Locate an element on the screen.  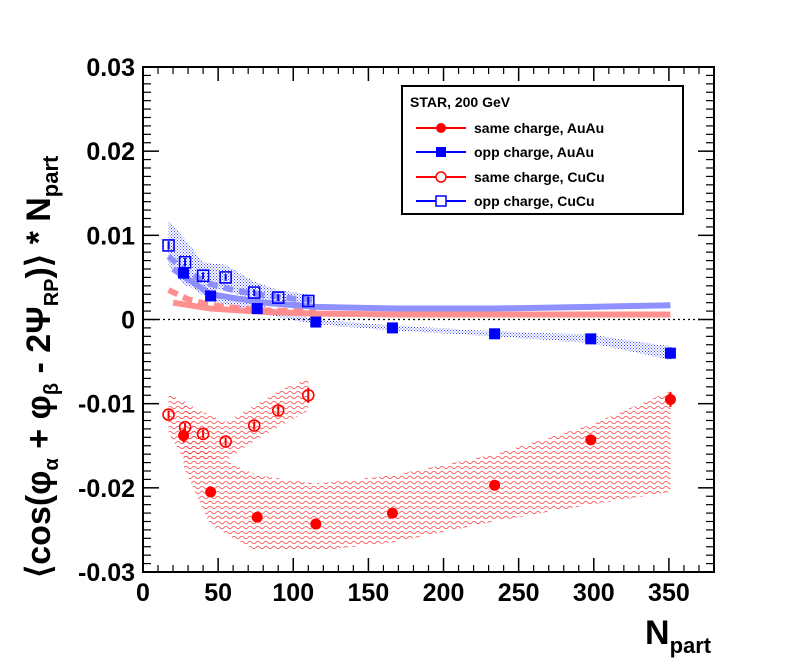
y-axis-title: ⟨cos(φα + φβ - 2ΨRP)⟩ * Npart is located at coordinates (41, 366).